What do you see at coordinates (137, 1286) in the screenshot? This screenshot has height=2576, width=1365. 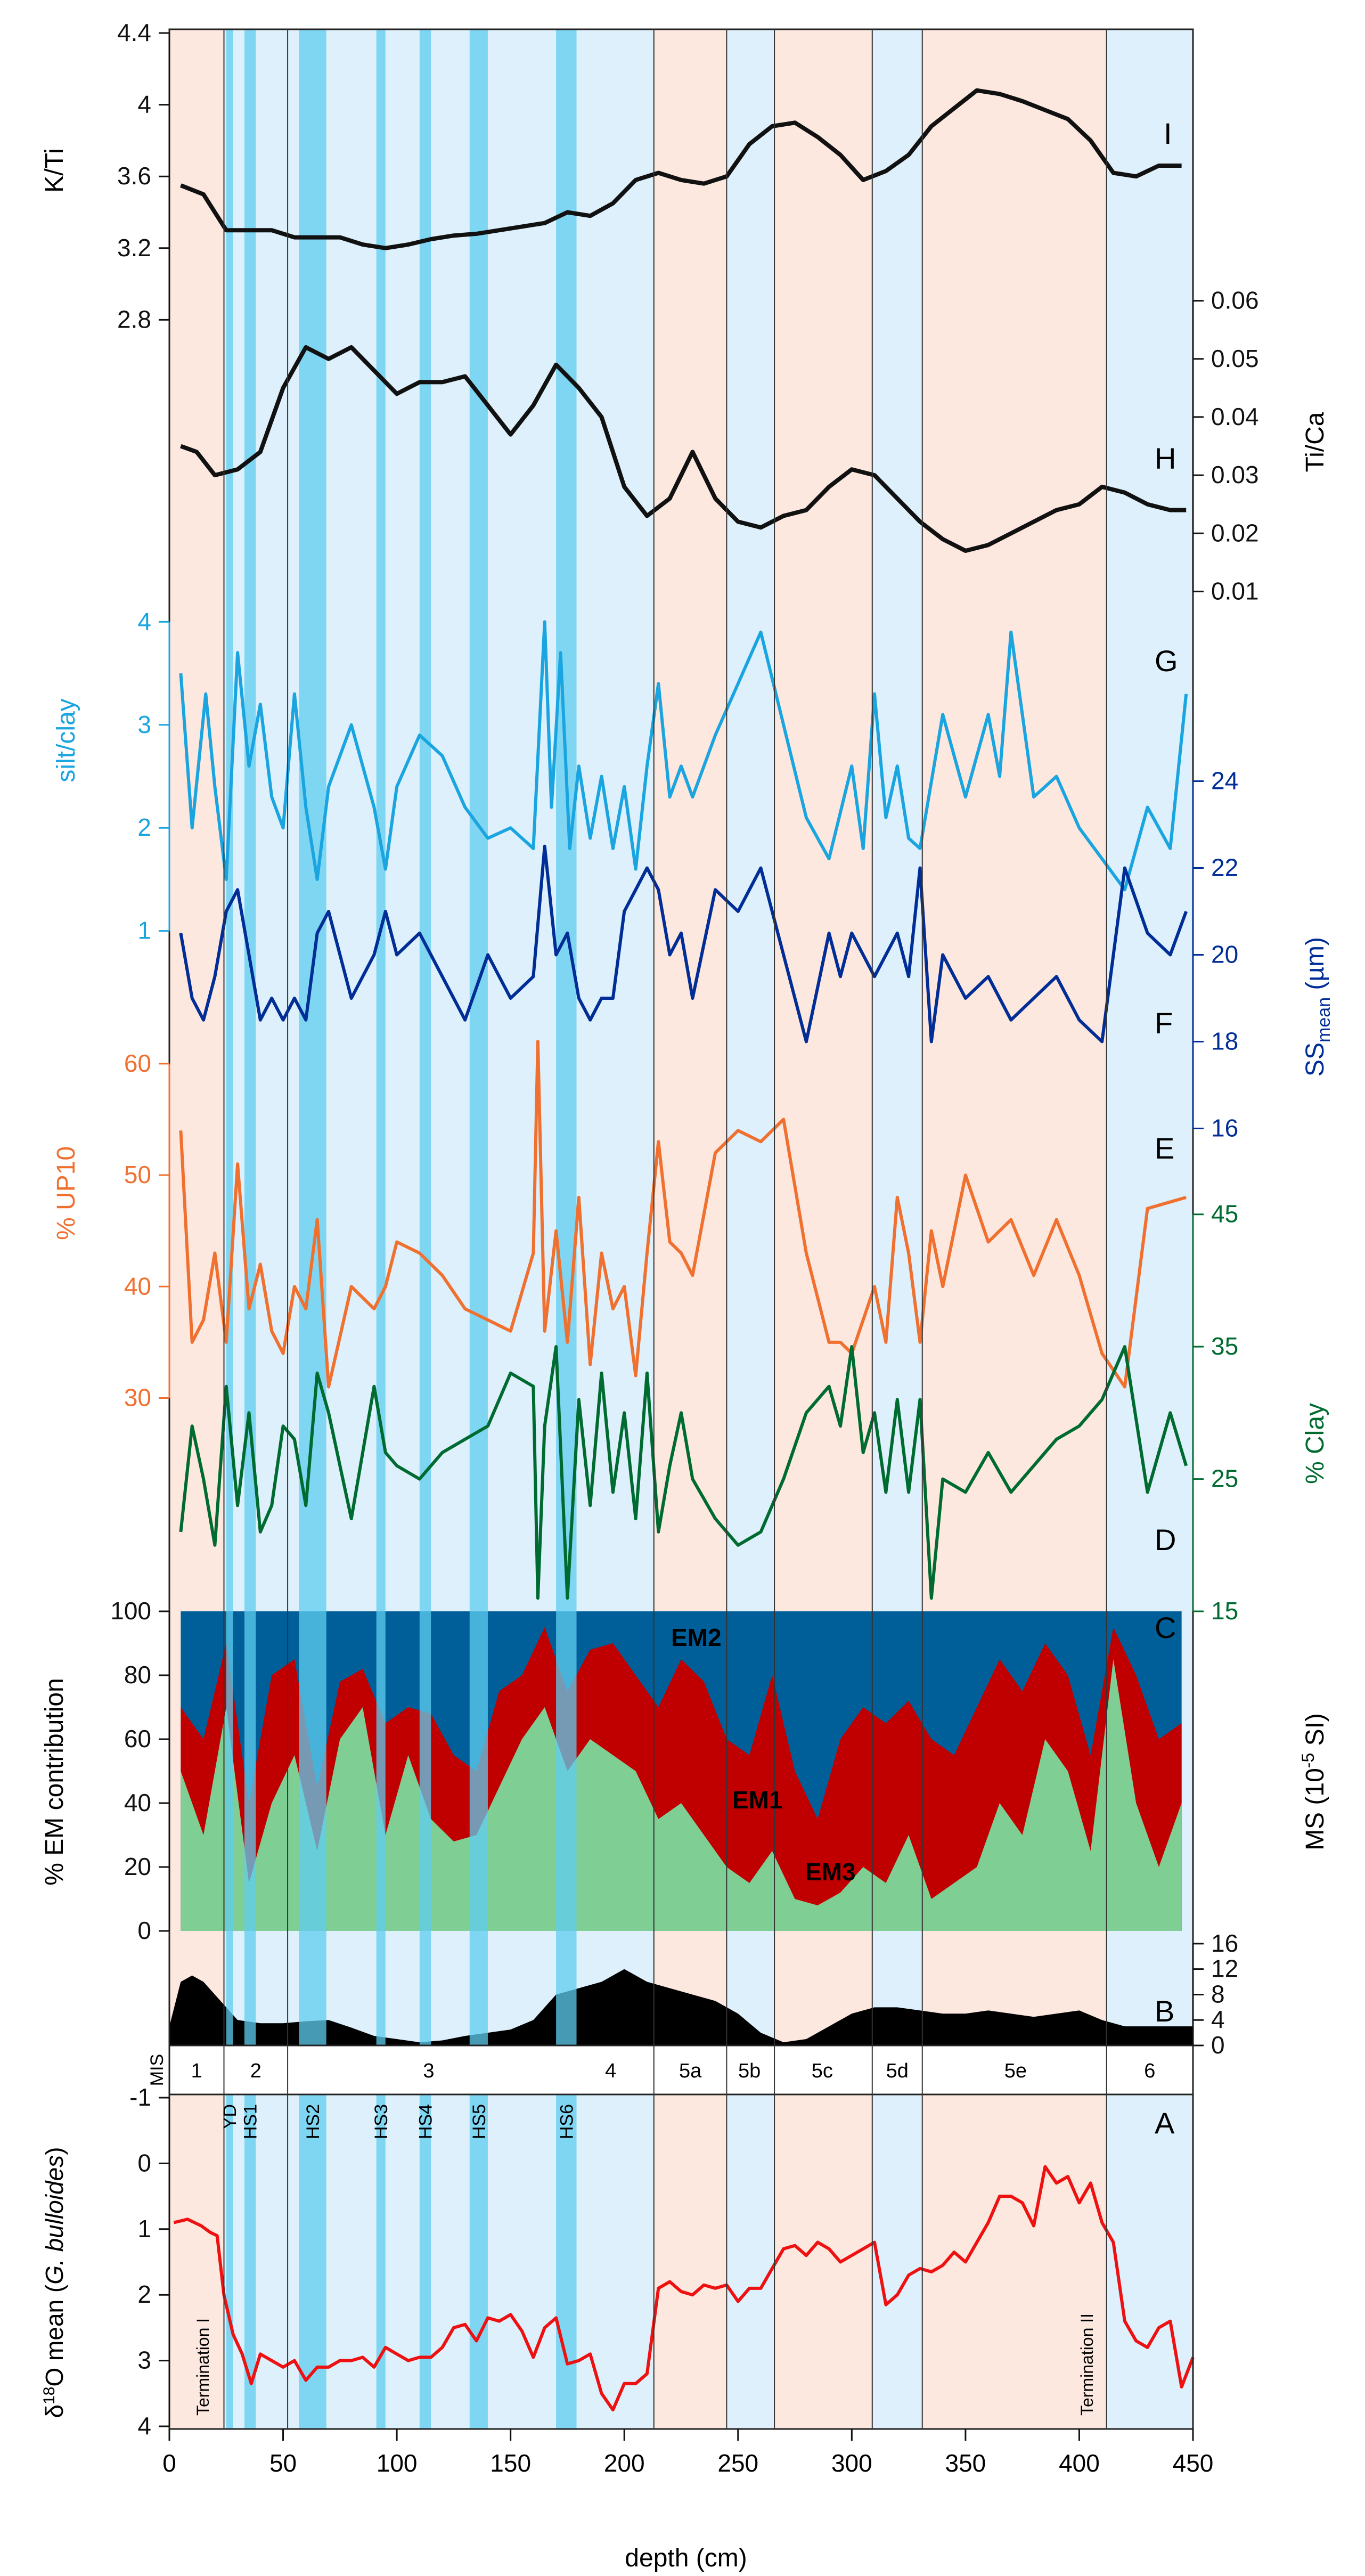 I see `up10-tick-label-1: 40` at bounding box center [137, 1286].